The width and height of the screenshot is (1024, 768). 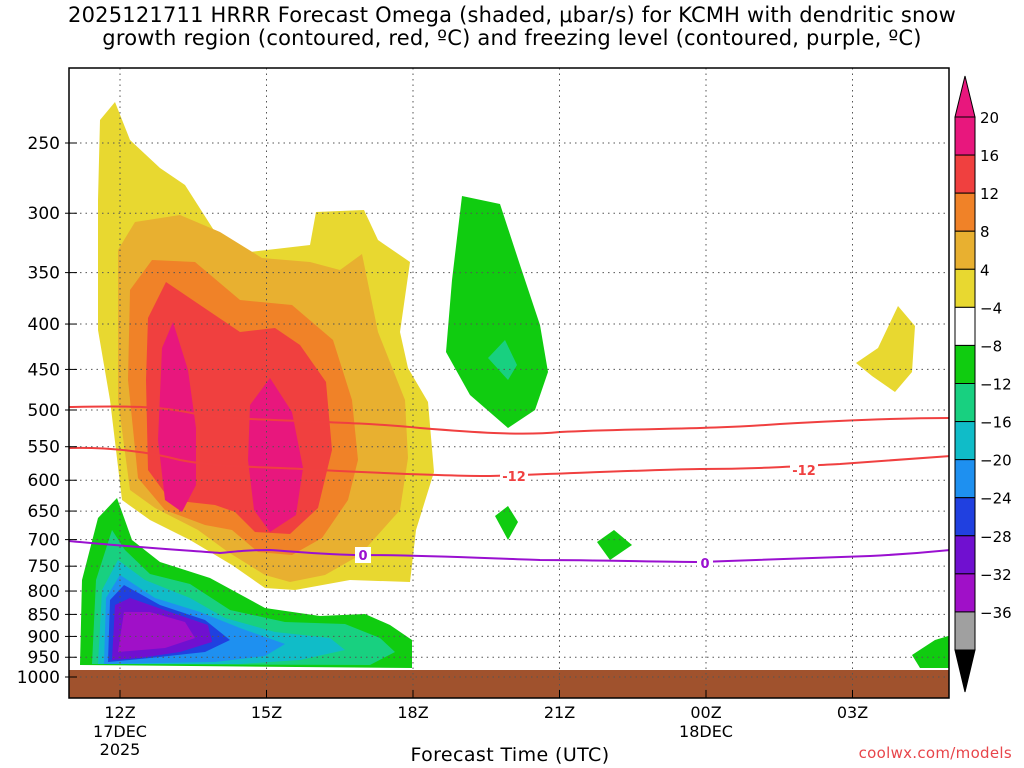 What do you see at coordinates (935, 753) in the screenshot?
I see `credit-text: coolwx.com/models` at bounding box center [935, 753].